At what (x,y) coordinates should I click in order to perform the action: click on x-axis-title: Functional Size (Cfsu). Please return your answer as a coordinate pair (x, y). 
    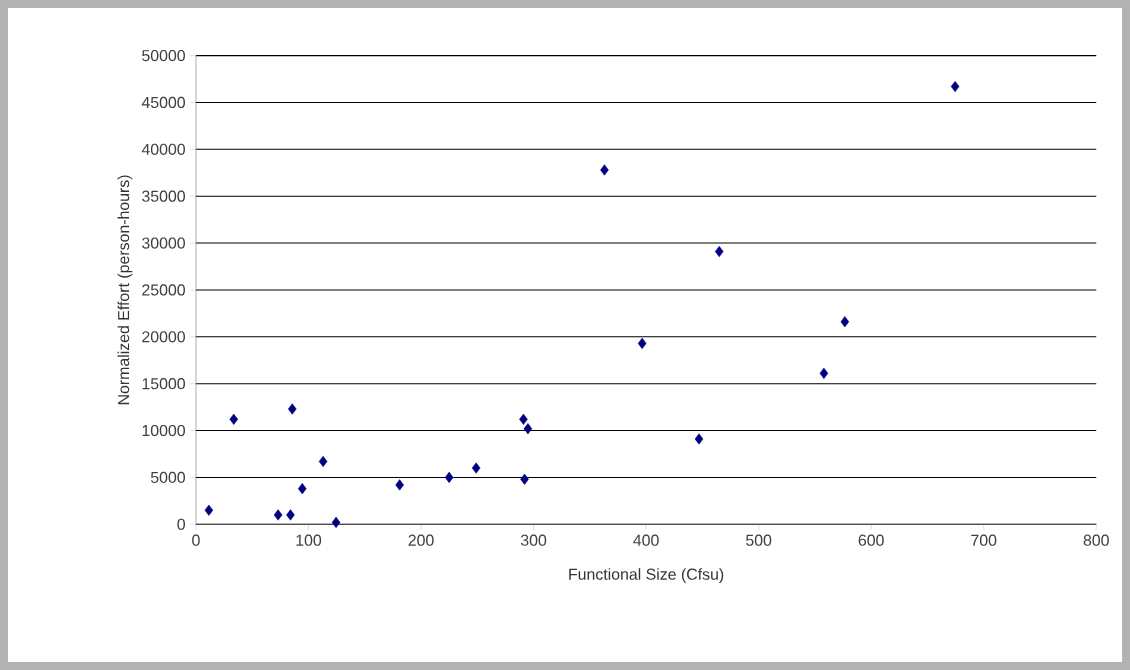
    Looking at the image, I should click on (646, 576).